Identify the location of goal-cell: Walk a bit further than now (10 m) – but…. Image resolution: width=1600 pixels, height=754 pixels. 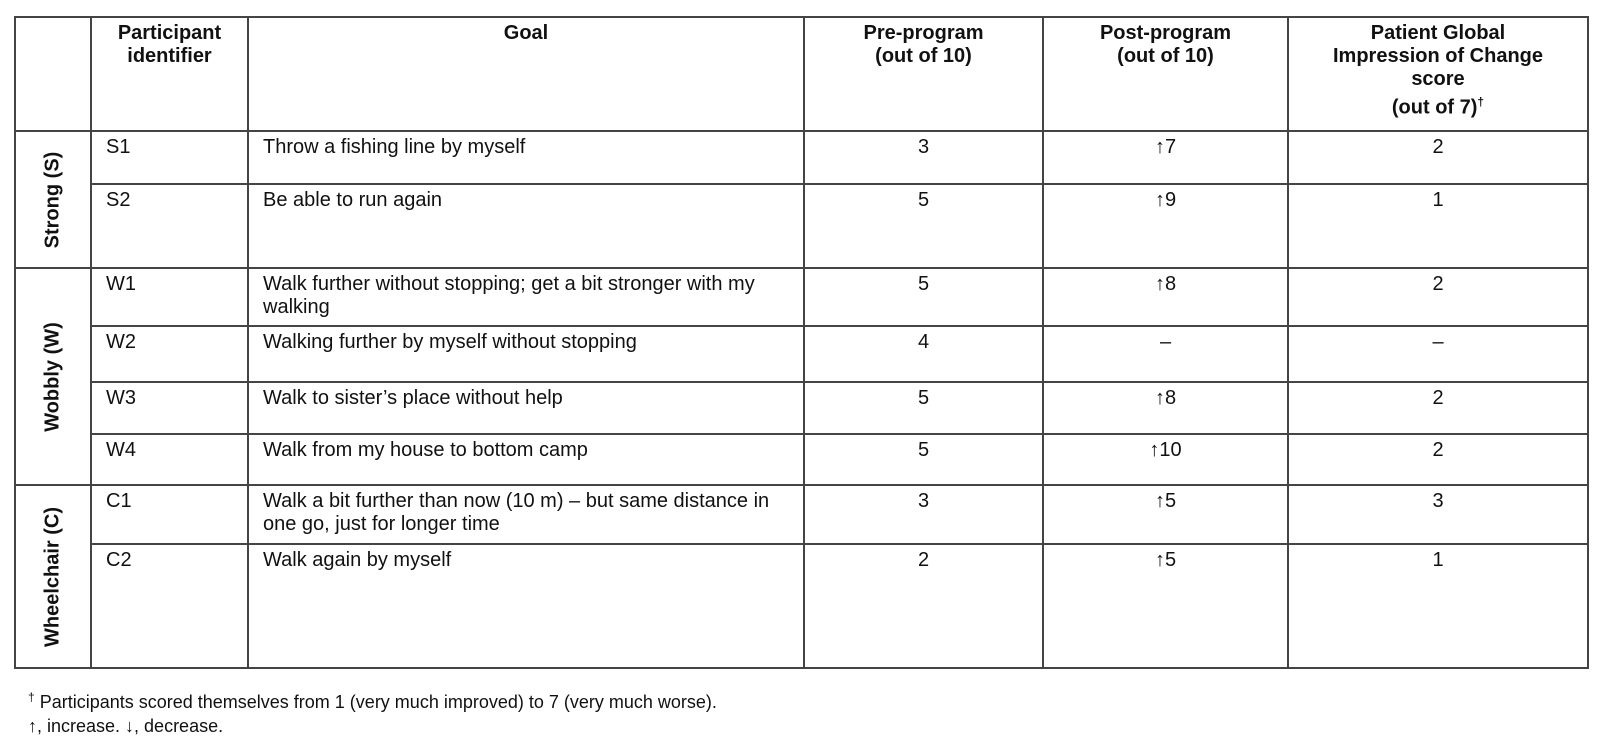
(526, 514).